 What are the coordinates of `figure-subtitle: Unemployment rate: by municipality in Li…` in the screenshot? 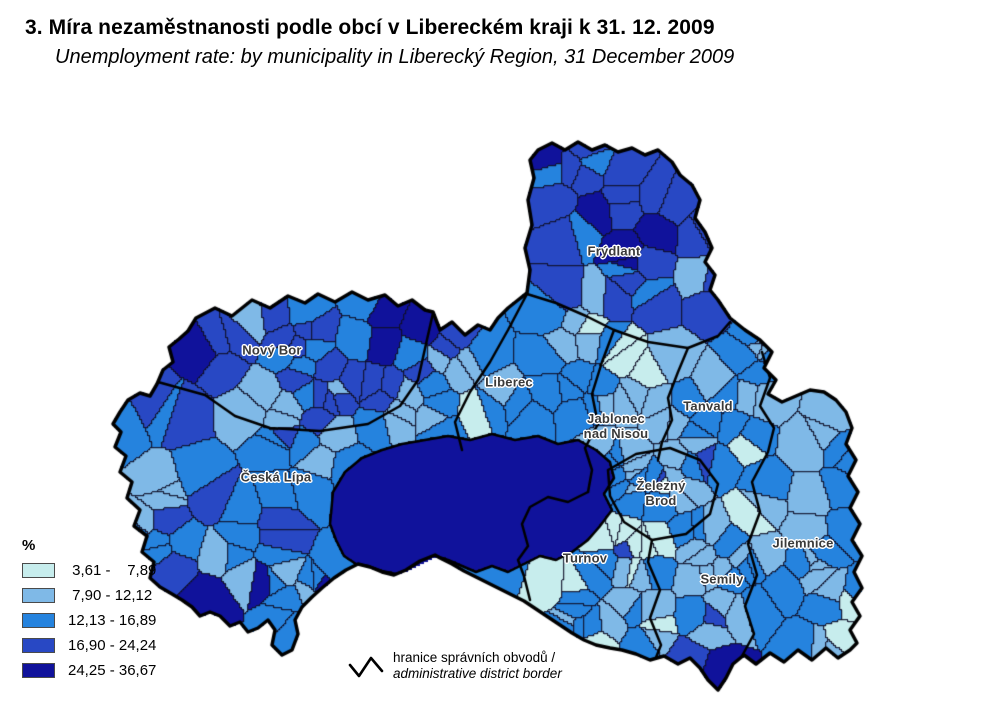 It's located at (395, 57).